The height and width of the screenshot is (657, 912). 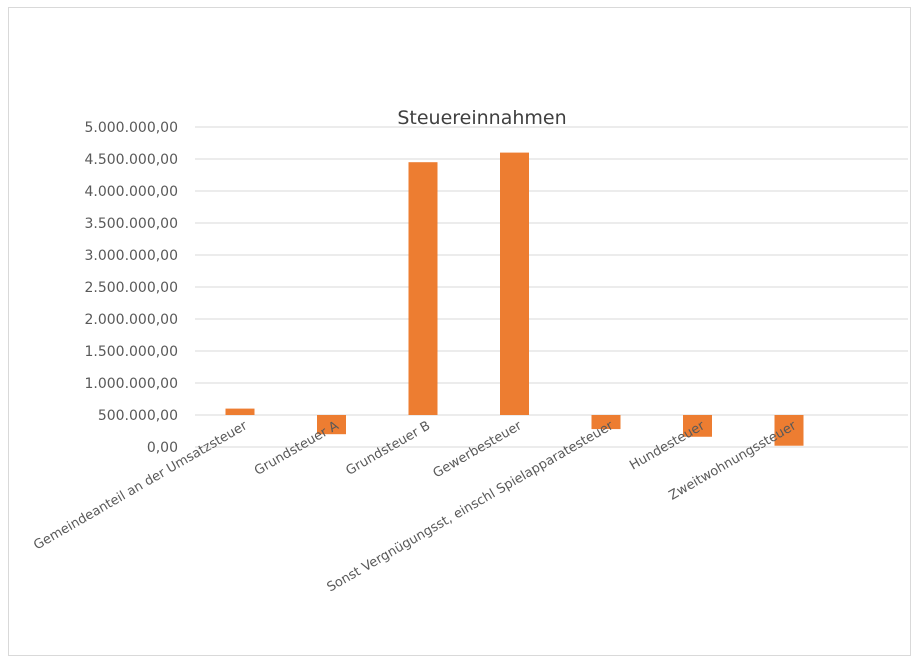 What do you see at coordinates (162, 448) in the screenshot?
I see `y-tick-label: 0,00` at bounding box center [162, 448].